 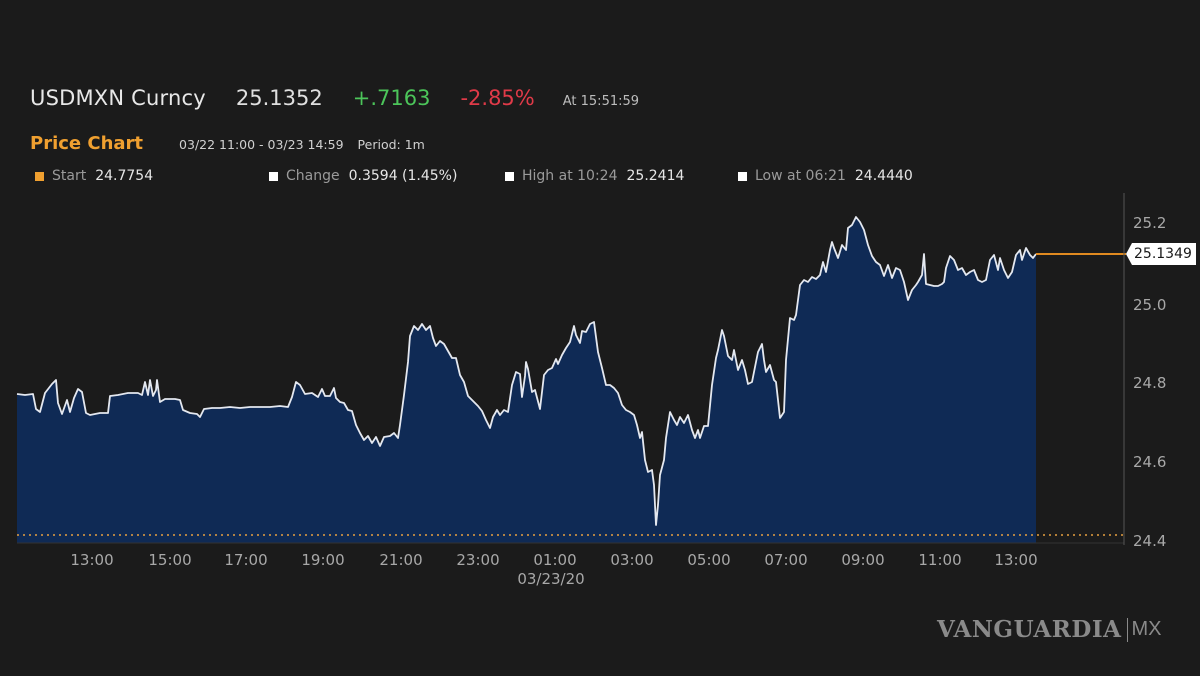 I want to click on percent-change: -2.85%, so click(x=497, y=98).